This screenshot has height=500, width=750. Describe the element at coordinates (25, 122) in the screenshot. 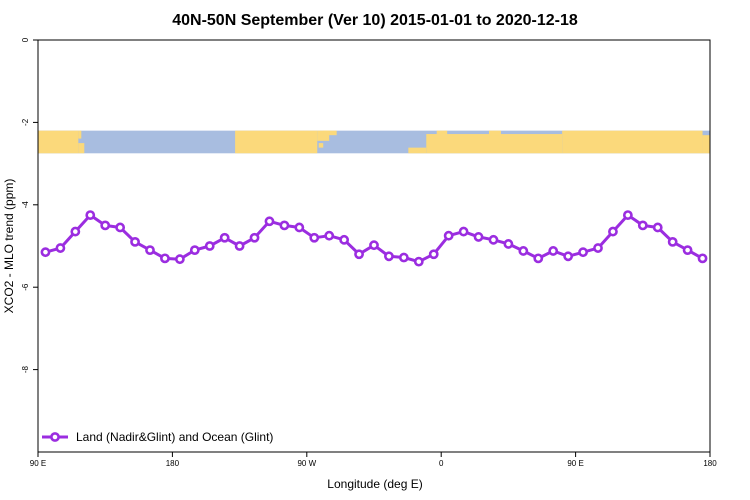

I see `y-tick-label: -2` at that location.